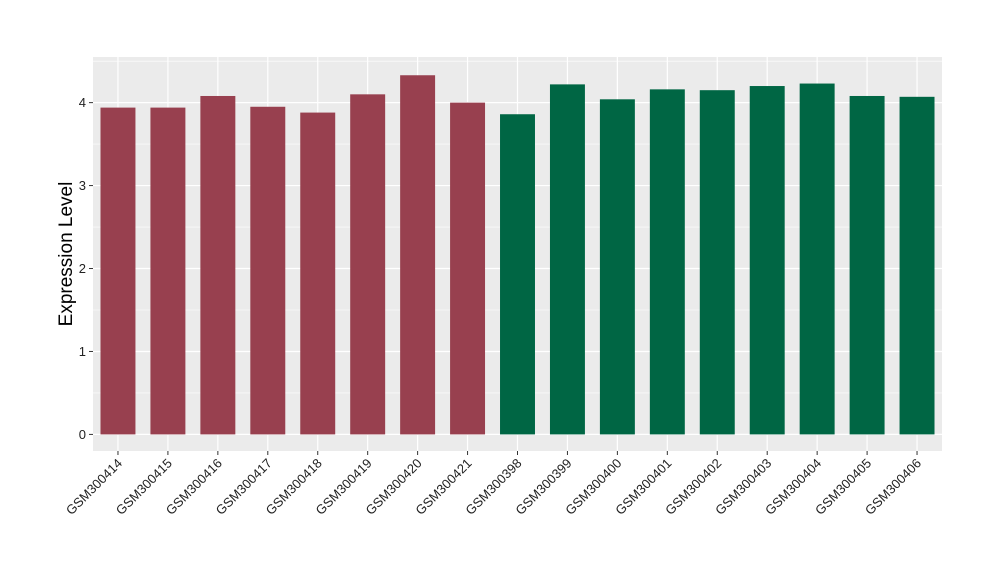 Image resolution: width=1000 pixels, height=580 pixels. What do you see at coordinates (82, 351) in the screenshot?
I see `y-tick-label: 1` at bounding box center [82, 351].